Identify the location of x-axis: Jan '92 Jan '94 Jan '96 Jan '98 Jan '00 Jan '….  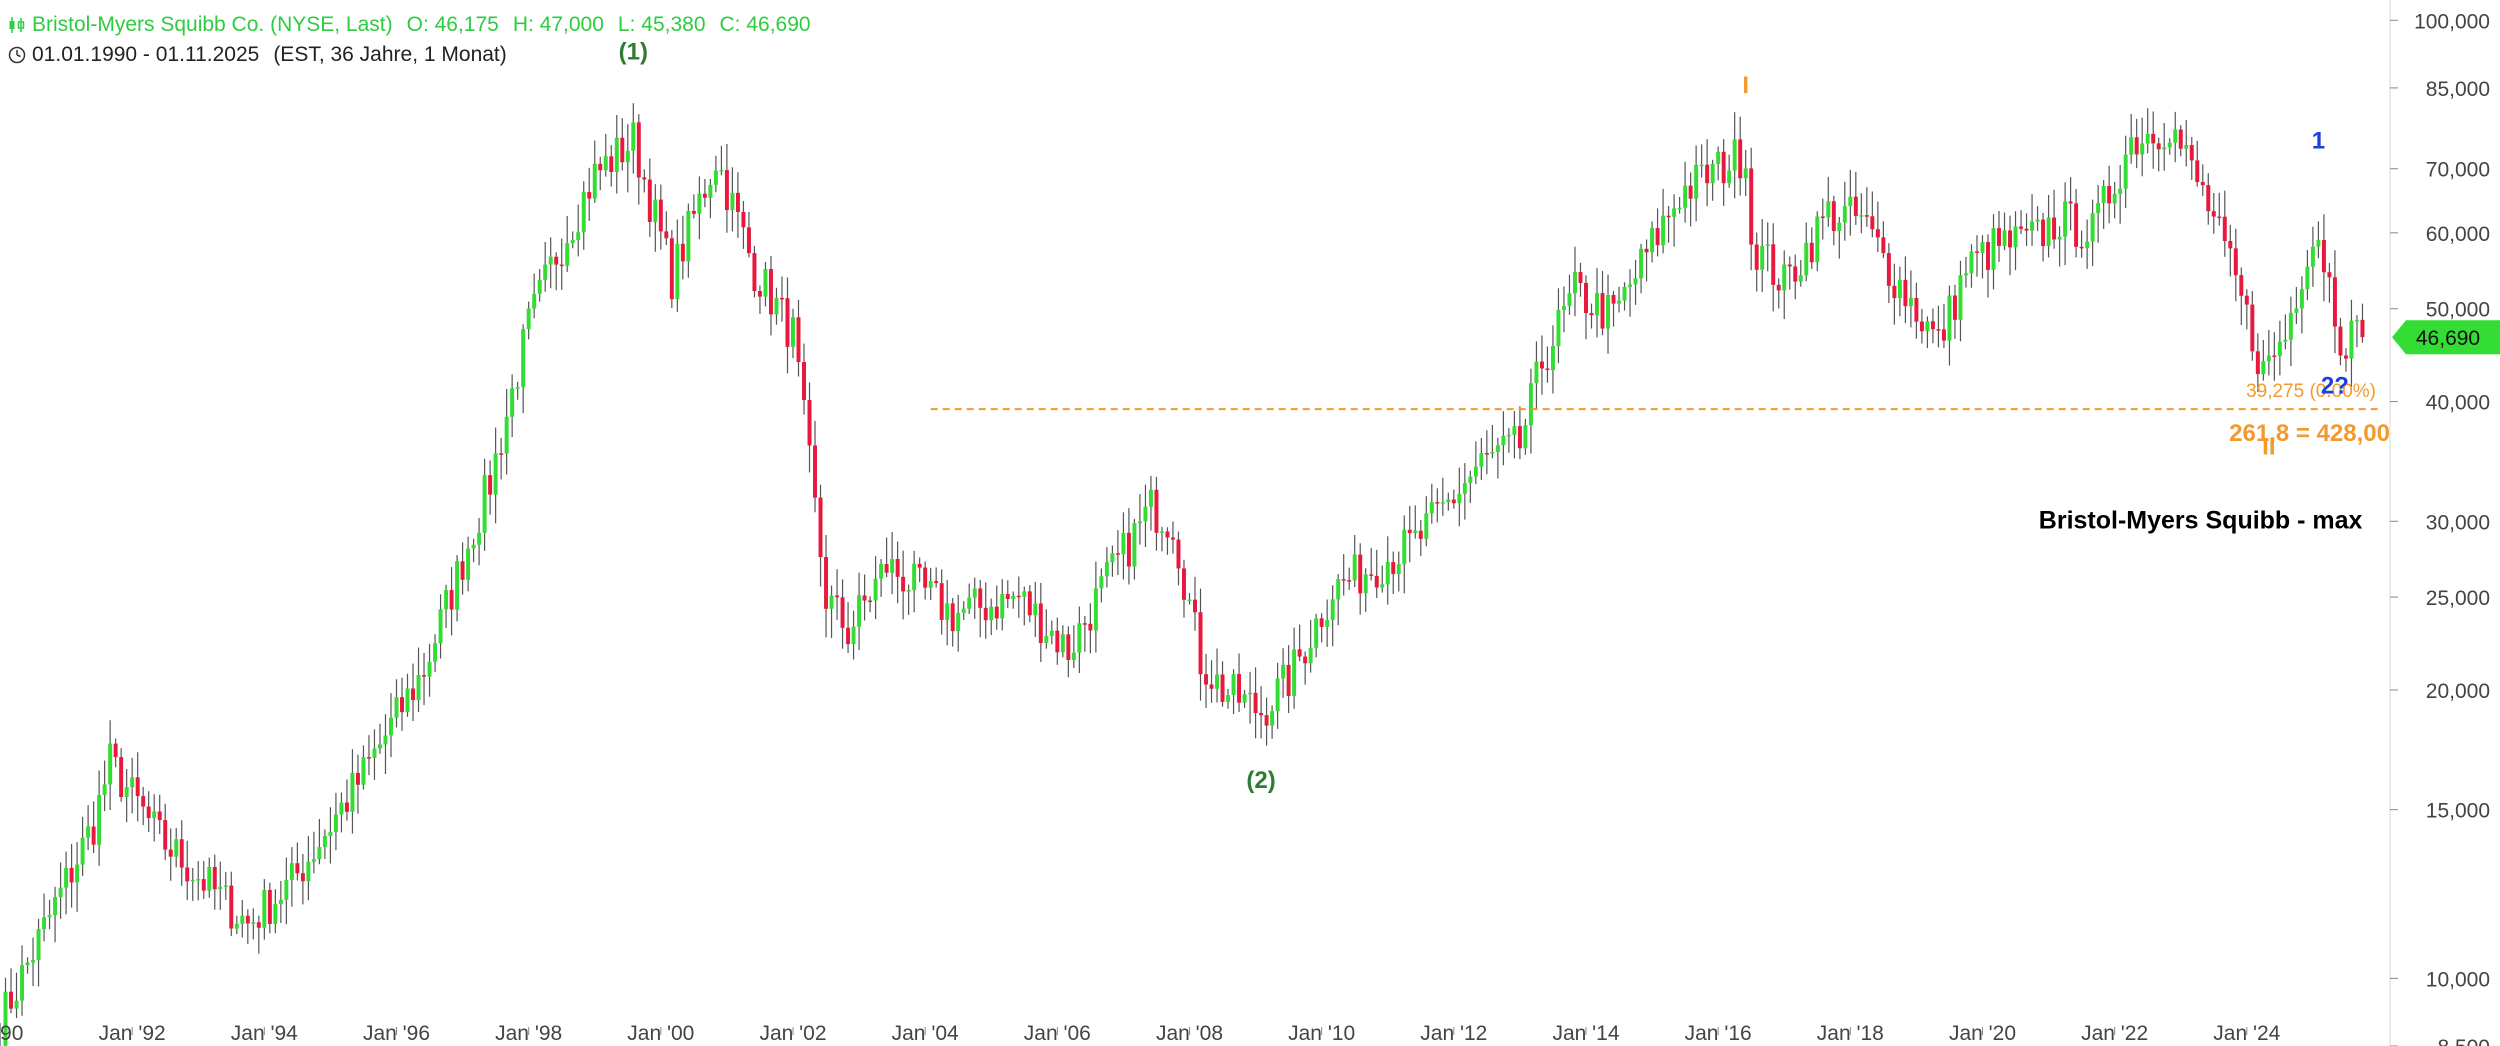
(1140, 1033).